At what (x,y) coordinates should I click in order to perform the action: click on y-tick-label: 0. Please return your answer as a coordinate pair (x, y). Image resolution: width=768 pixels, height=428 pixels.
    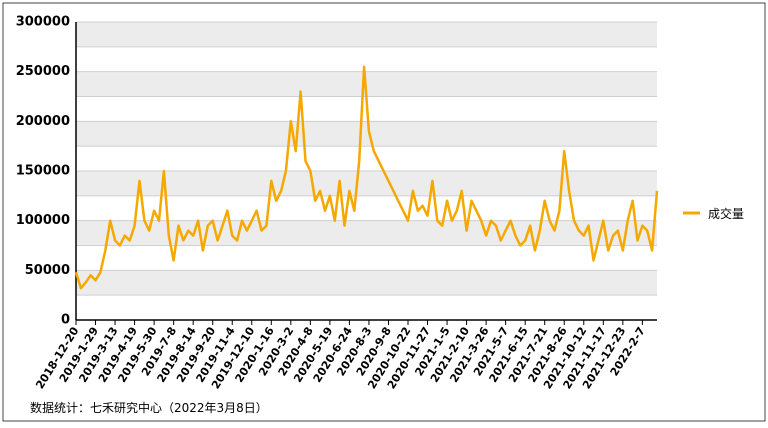
    Looking at the image, I should click on (65, 320).